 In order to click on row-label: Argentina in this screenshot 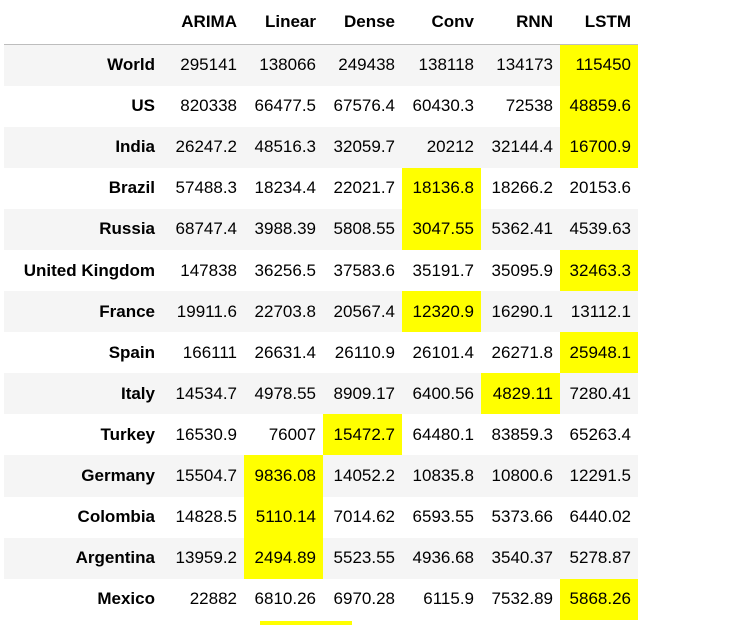, I will do `click(115, 558)`.